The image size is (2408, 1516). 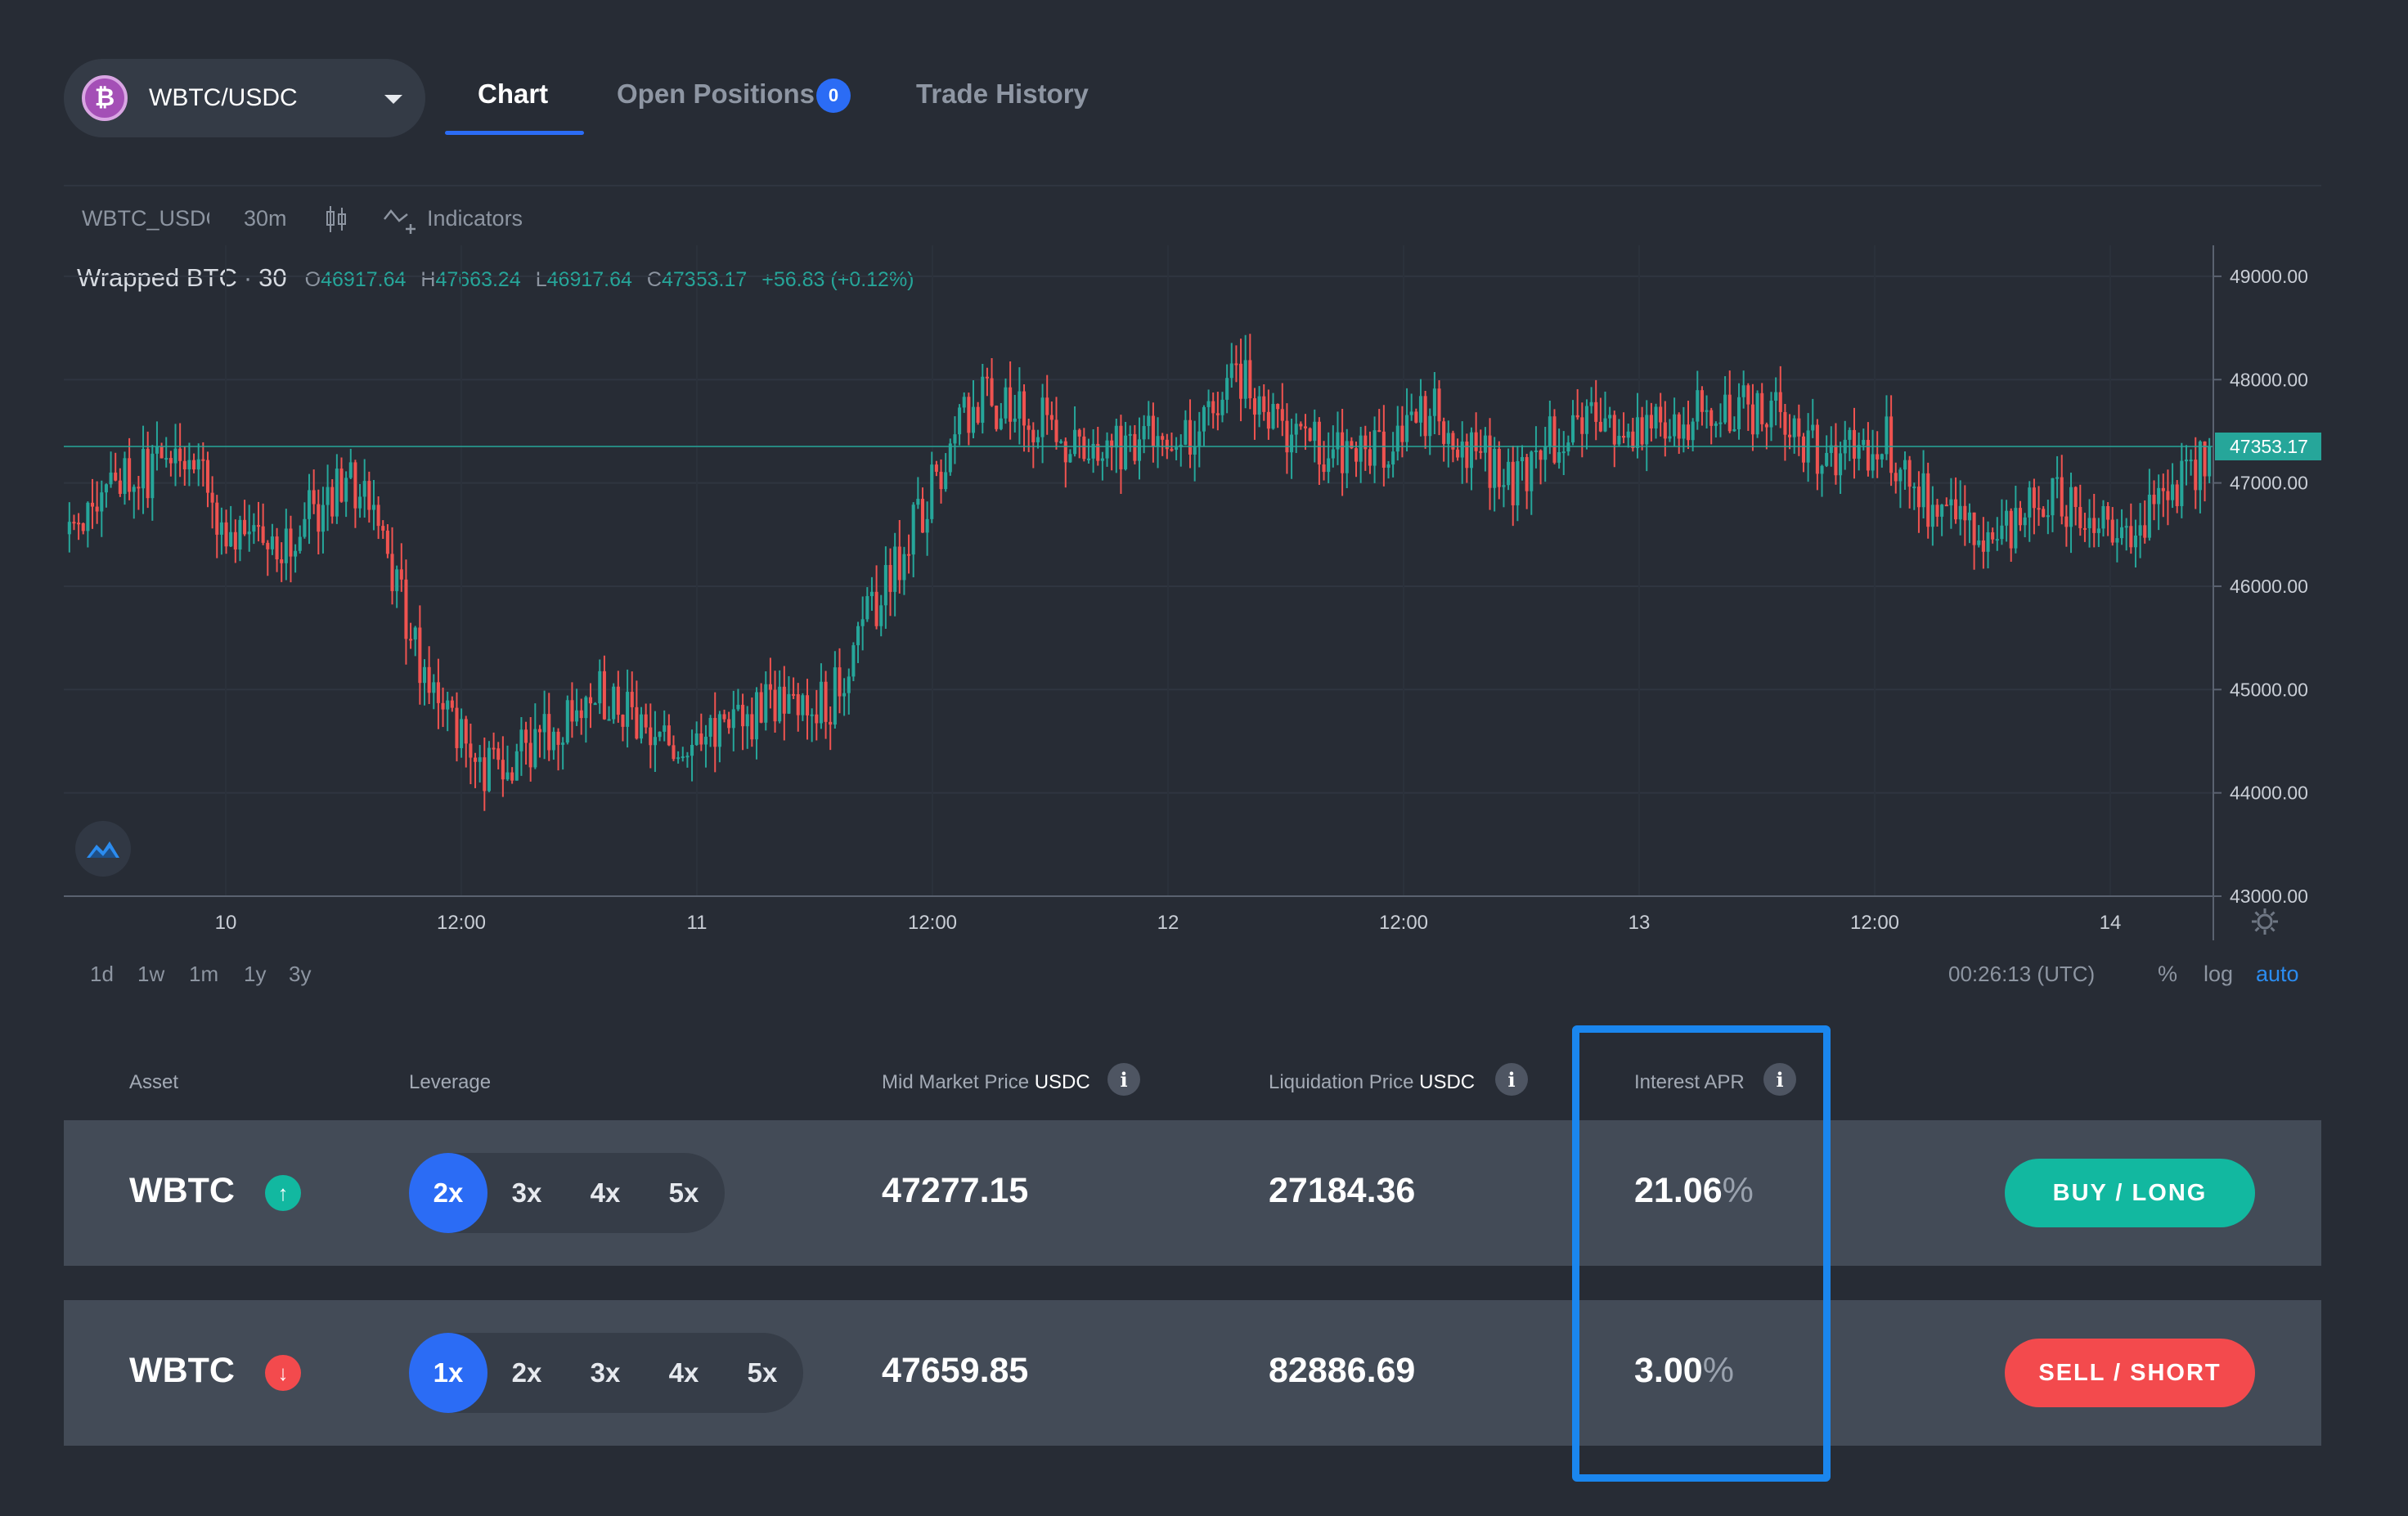 What do you see at coordinates (103, 849) in the screenshot?
I see `tradingview-logo-icon` at bounding box center [103, 849].